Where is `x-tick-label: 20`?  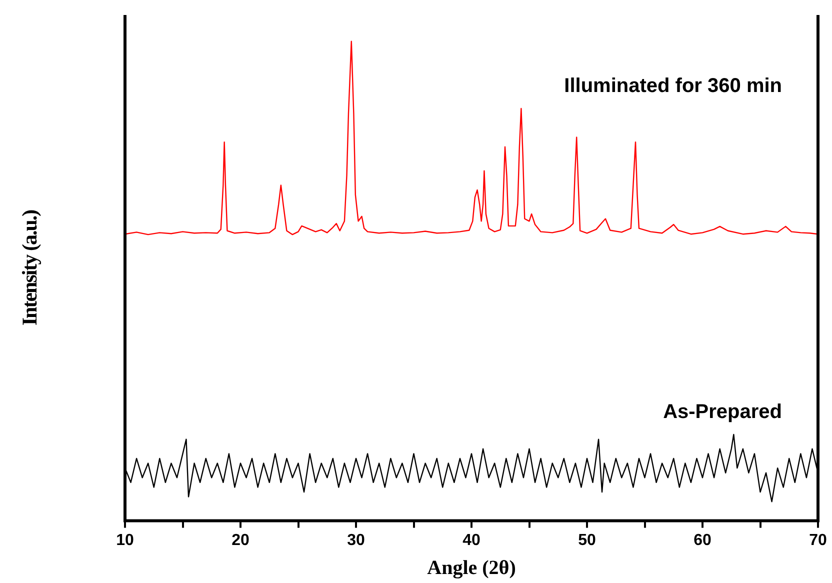 x-tick-label: 20 is located at coordinates (241, 540).